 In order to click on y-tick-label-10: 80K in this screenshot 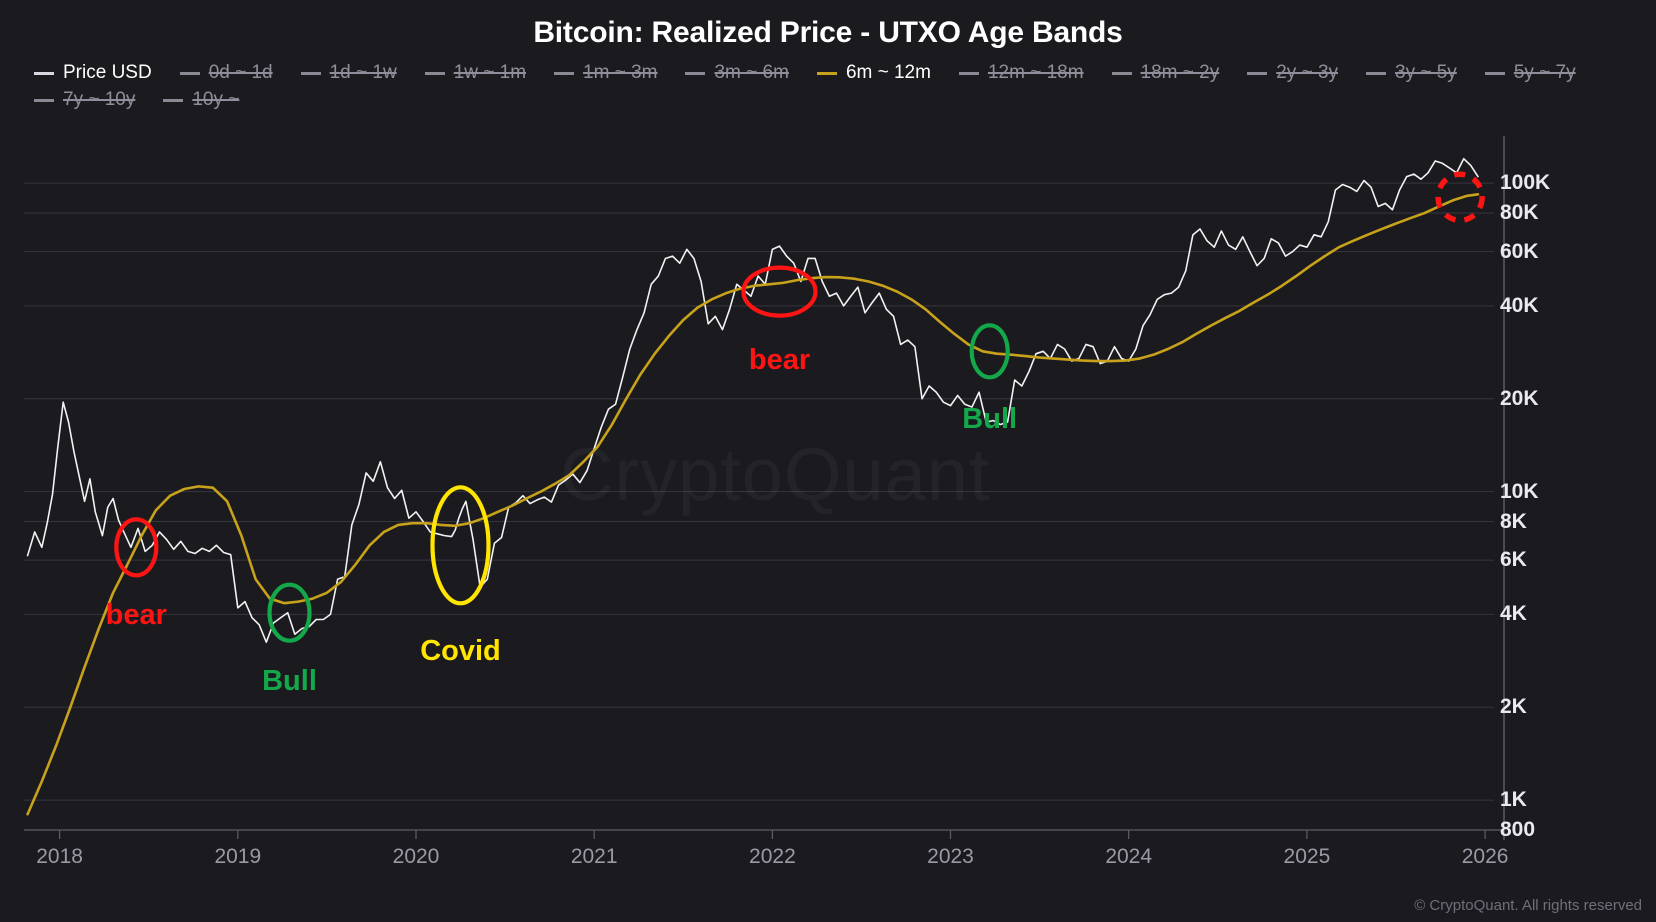, I will do `click(1519, 212)`.